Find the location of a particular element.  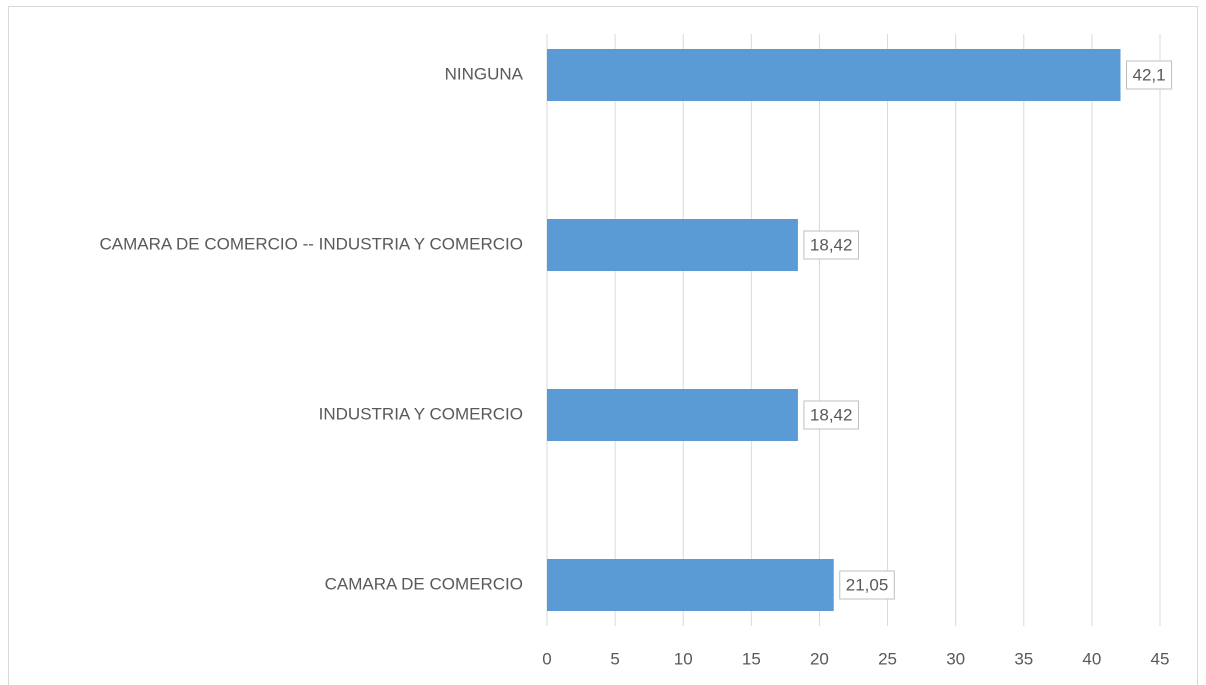

x-tick-label: 15 is located at coordinates (751, 658).